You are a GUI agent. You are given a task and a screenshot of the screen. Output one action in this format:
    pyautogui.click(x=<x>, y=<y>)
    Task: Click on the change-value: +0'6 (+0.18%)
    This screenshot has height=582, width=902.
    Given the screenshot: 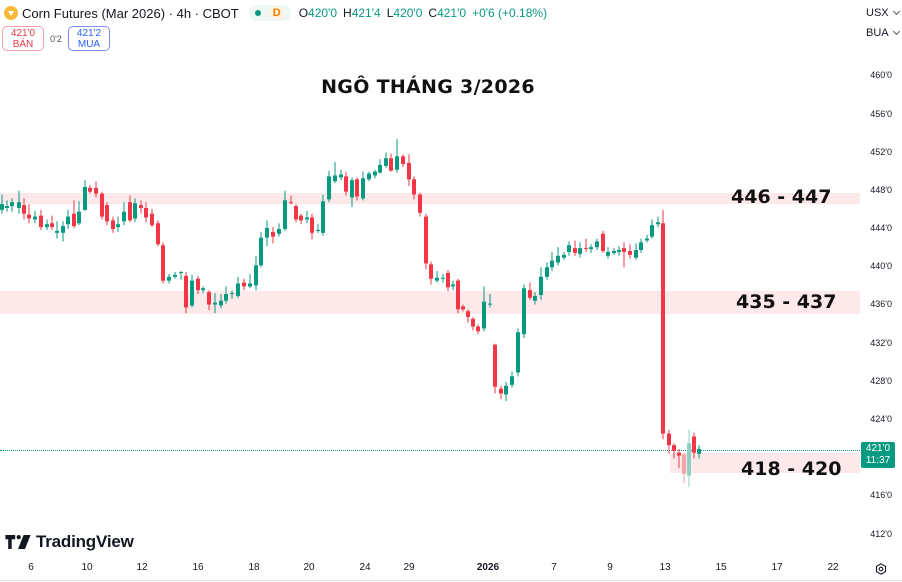 What is the action you would take?
    pyautogui.click(x=510, y=13)
    